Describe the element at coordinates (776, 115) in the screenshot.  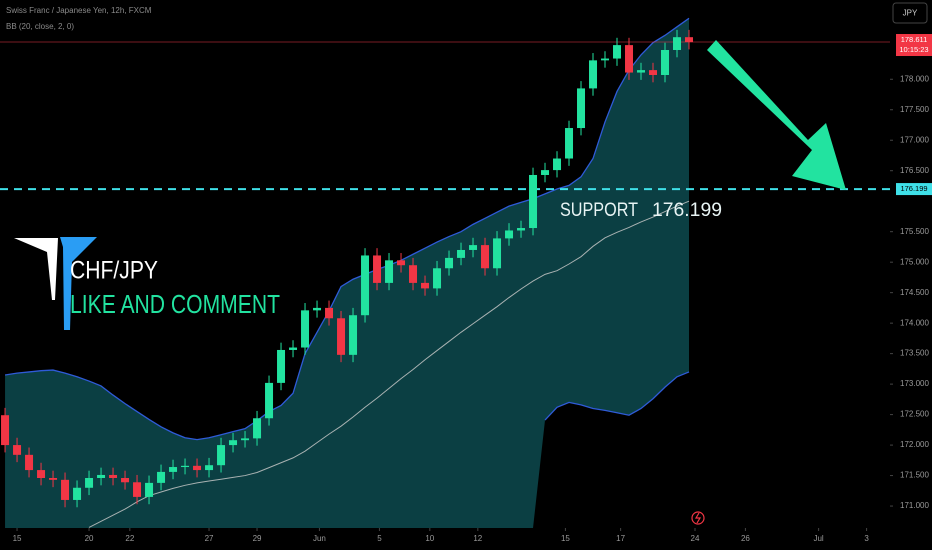
I see `arrow` at that location.